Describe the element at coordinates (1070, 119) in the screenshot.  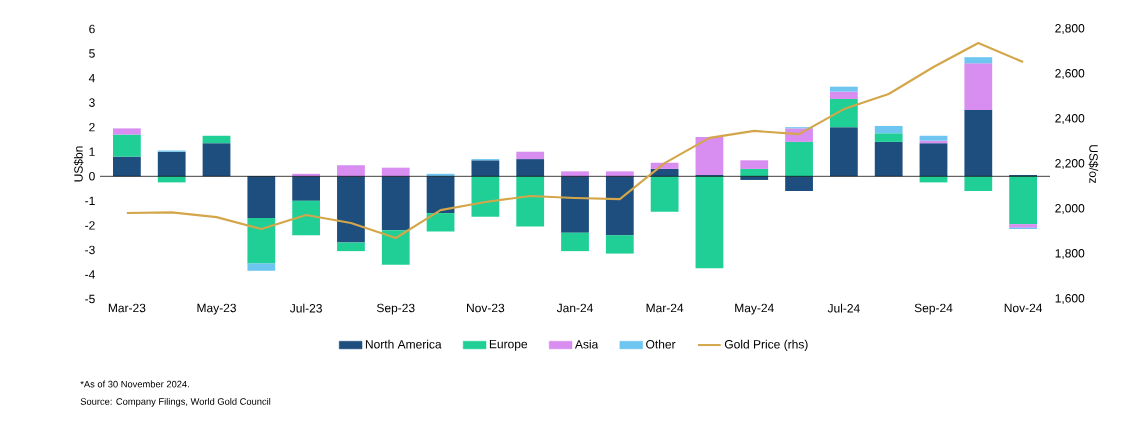
I see `y2-tick-label: 2,400` at that location.